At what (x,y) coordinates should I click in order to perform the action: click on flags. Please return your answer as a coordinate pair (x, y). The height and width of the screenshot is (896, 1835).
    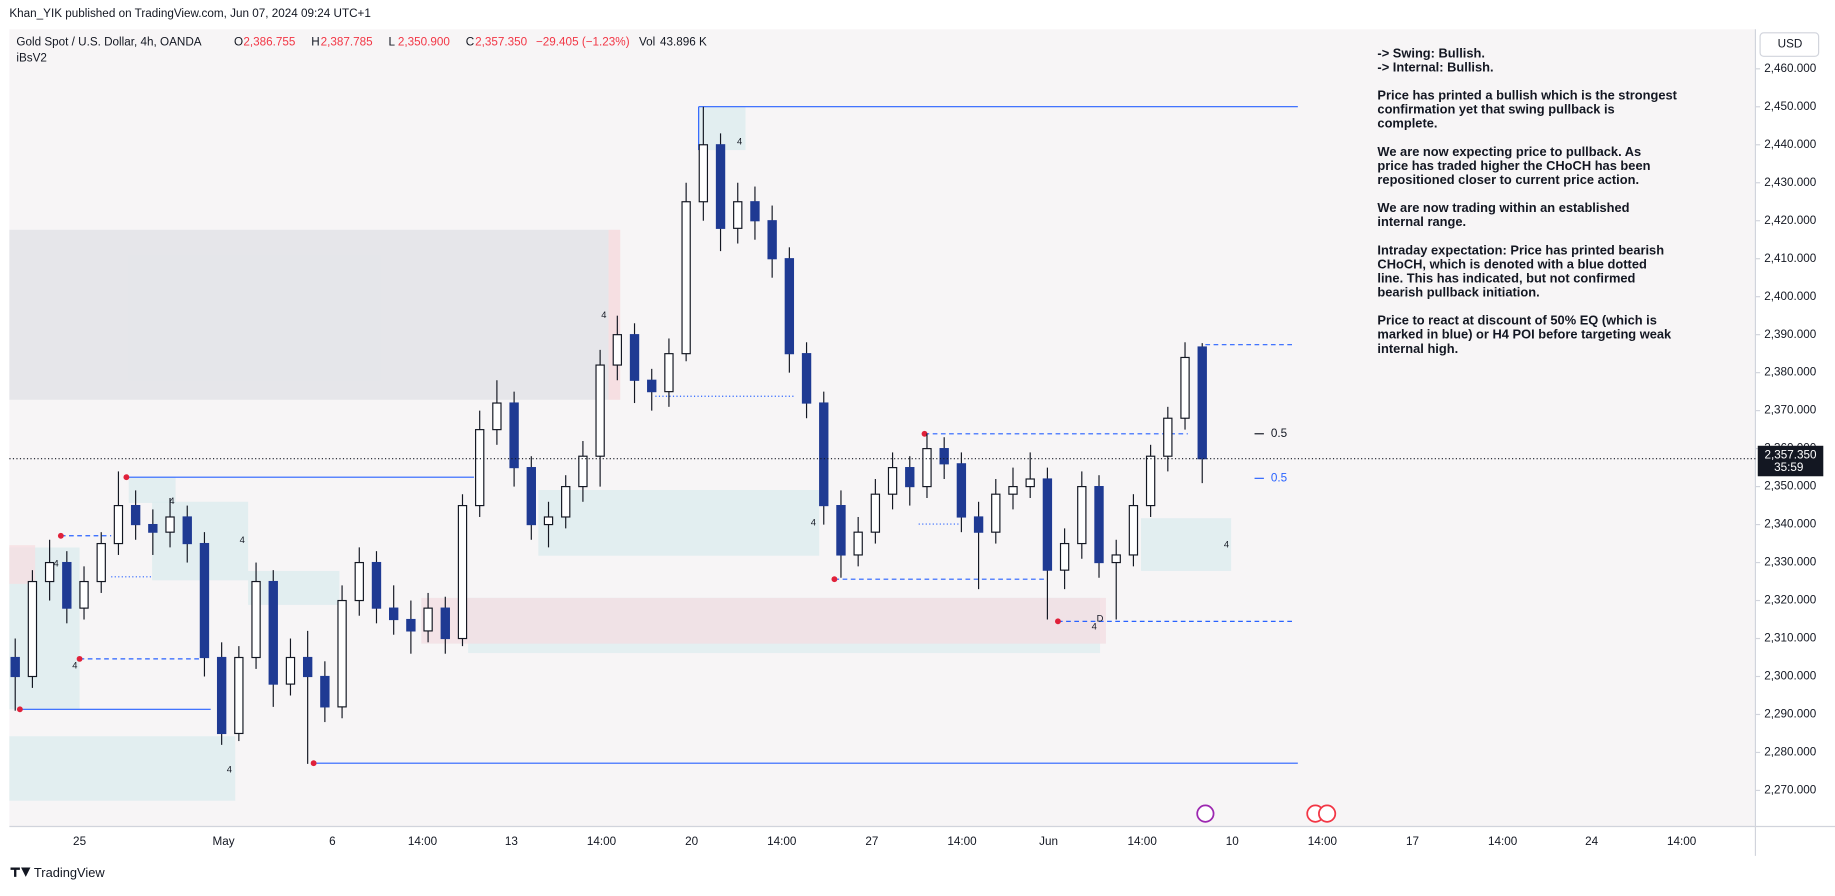
    Looking at the image, I should click on (1266, 813).